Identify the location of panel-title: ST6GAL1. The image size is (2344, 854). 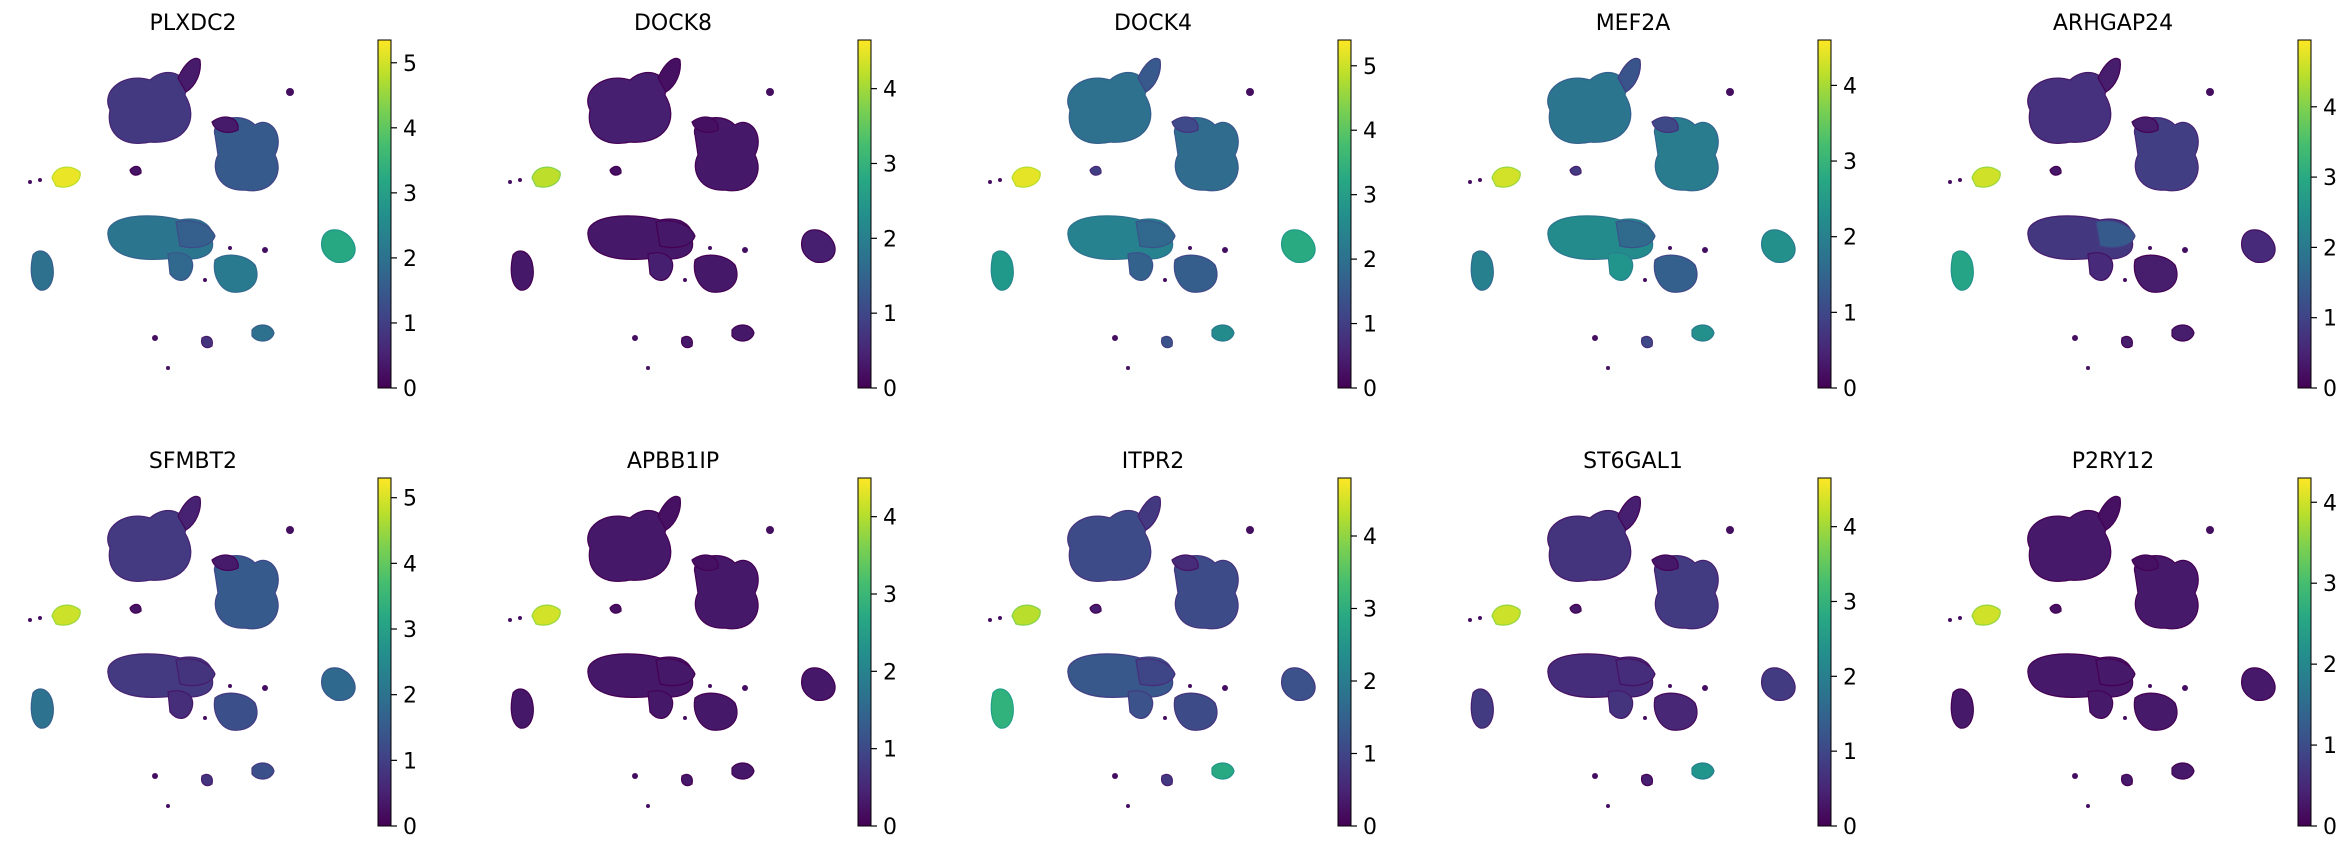
(1633, 461).